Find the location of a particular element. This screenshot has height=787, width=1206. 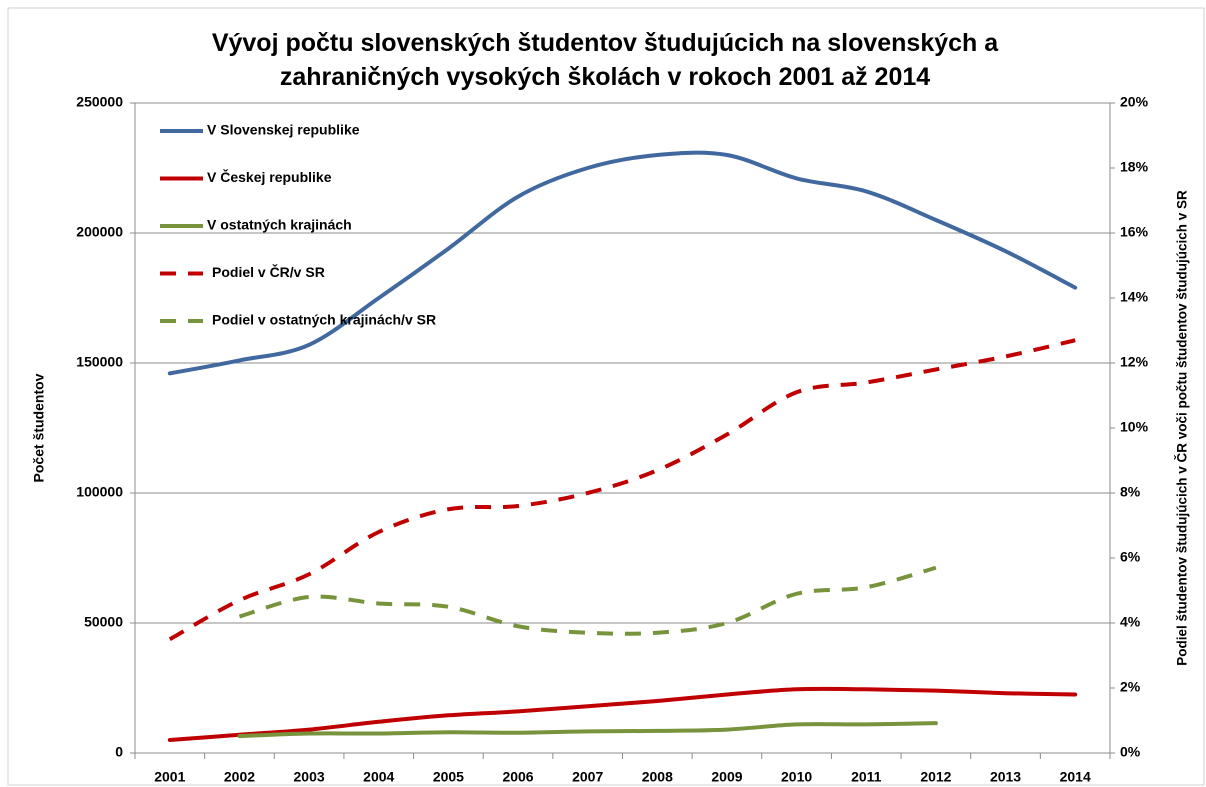

y2-tick-label: 16% is located at coordinates (1134, 232).